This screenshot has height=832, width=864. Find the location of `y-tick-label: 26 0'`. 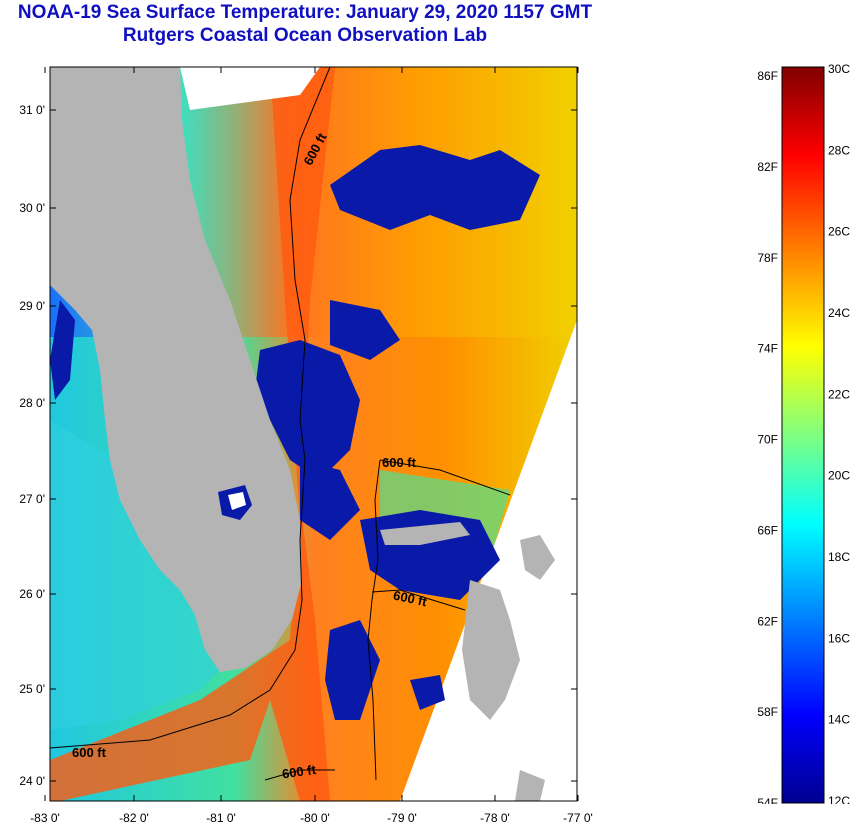

y-tick-label: 26 0' is located at coordinates (32, 594).